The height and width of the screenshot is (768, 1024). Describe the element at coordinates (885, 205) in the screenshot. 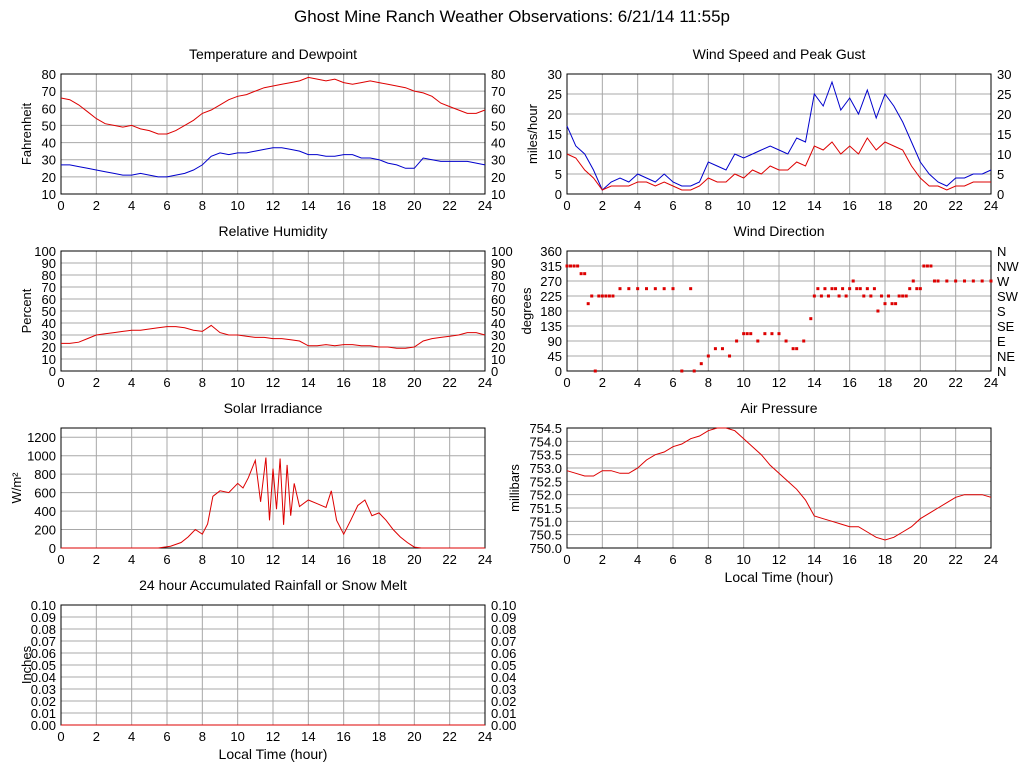

I see `wind-speed-xtick-label: 18` at that location.